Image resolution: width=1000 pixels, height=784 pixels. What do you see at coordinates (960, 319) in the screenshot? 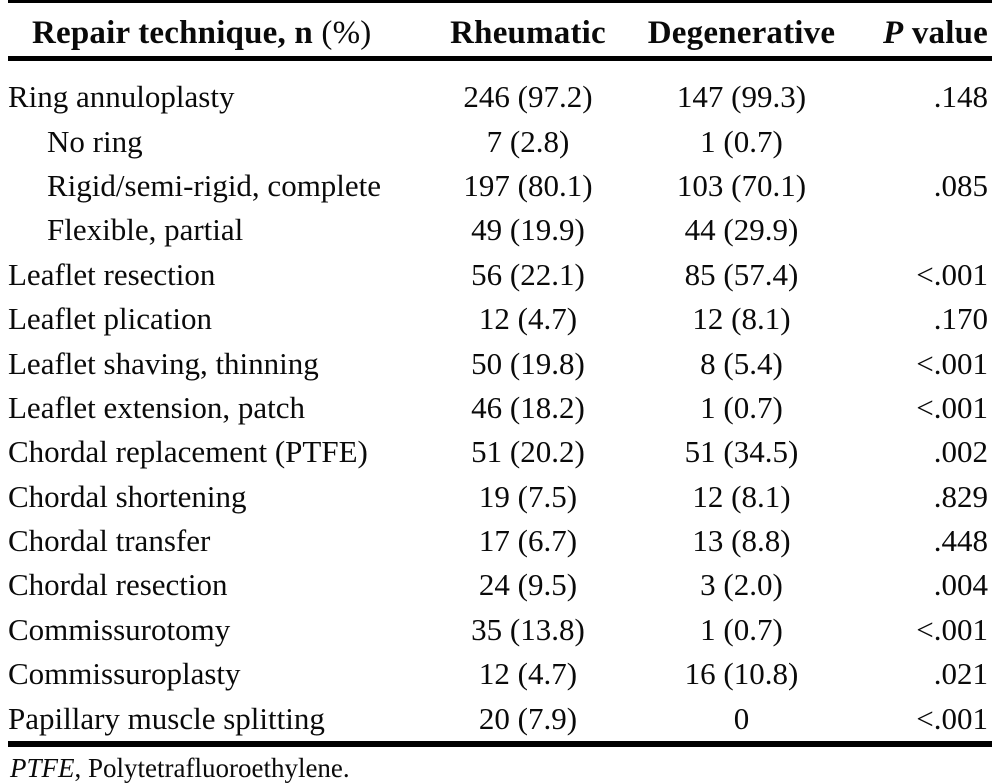
I see `p-value: .170` at bounding box center [960, 319].